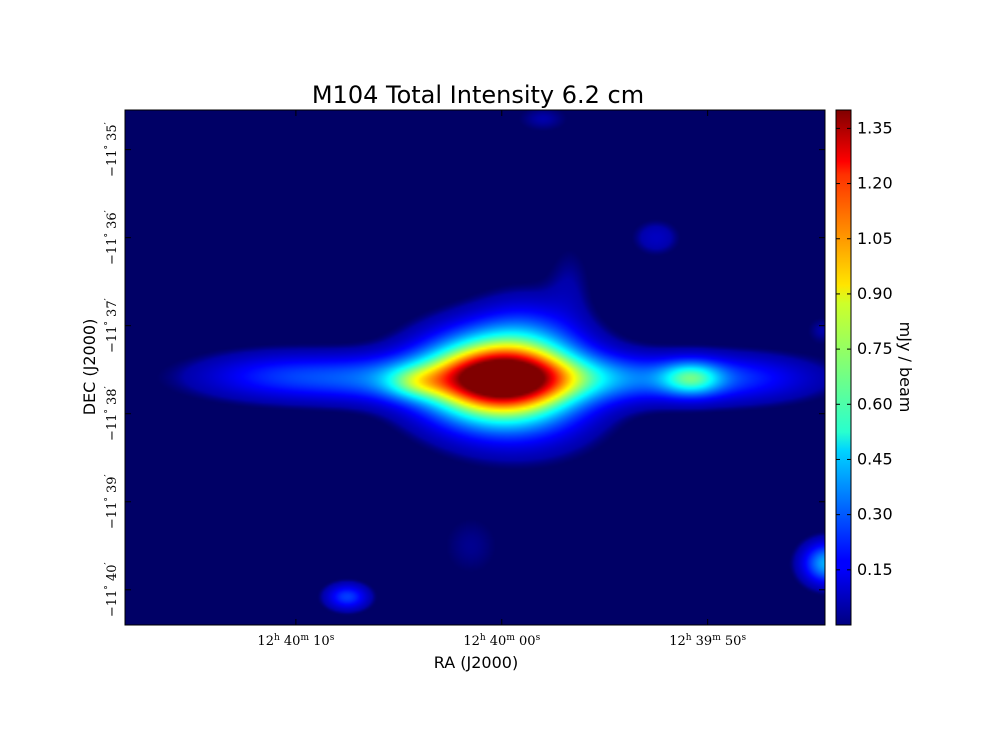  Describe the element at coordinates (875, 458) in the screenshot. I see `colorbar-tick-label: 0.45` at that location.